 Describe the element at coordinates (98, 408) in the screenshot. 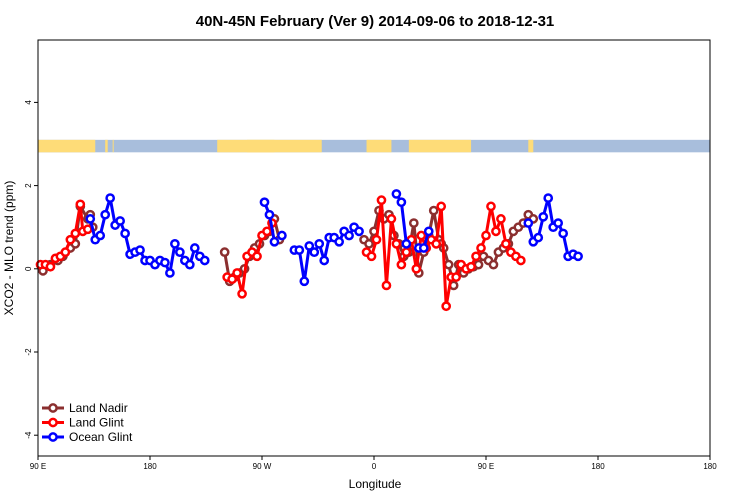

I see `legend-label: Land Nadir` at that location.